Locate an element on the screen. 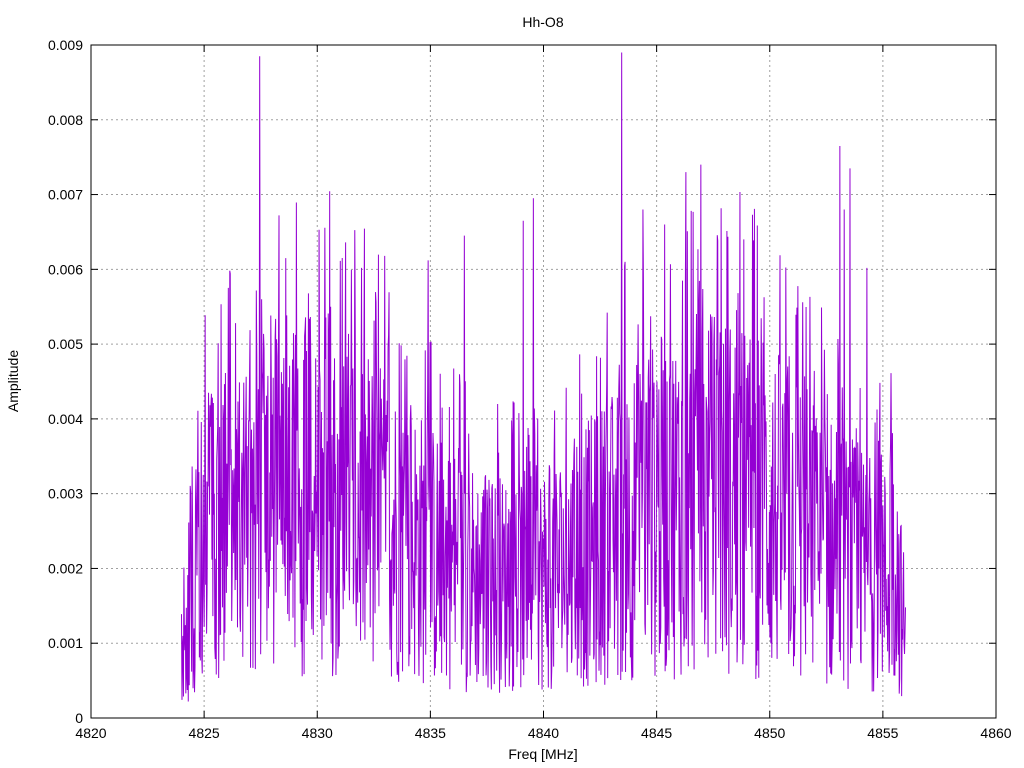 Image resolution: width=1024 pixels, height=768 pixels. x-axis-tick-labels: 4820 4825 4830 4835 4840 4845 4850 4855 4860 is located at coordinates (543, 733).